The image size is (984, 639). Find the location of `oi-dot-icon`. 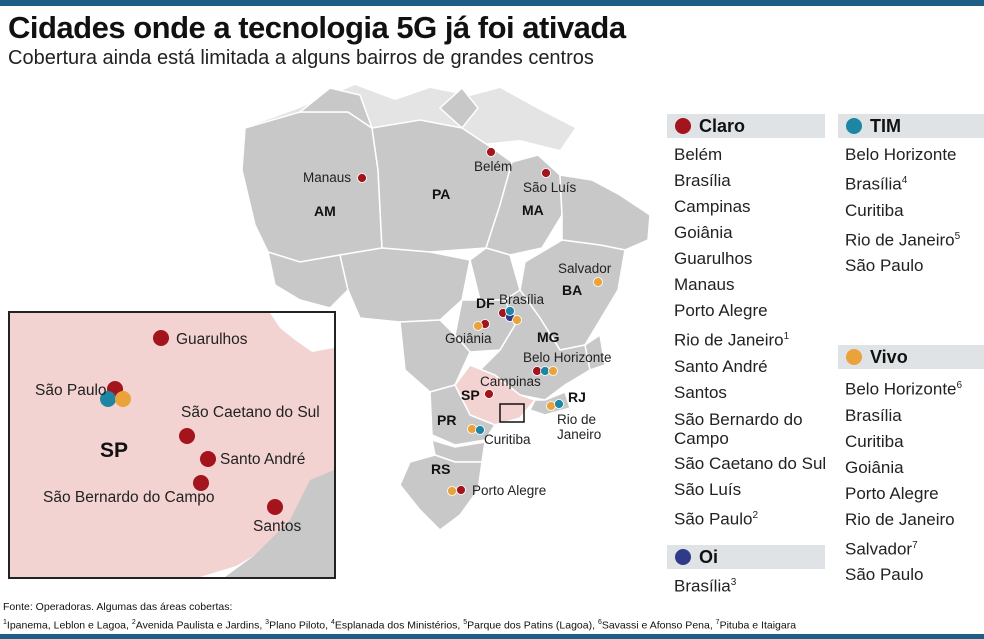

oi-dot-icon is located at coordinates (683, 557).